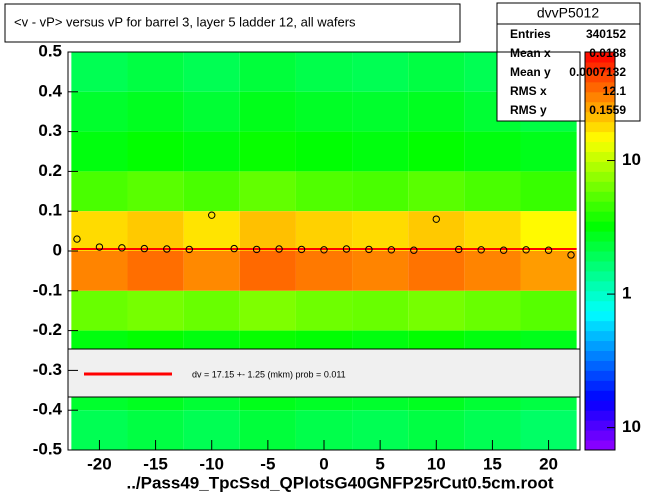 This screenshot has width=647, height=499. Describe the element at coordinates (48, 409) in the screenshot. I see `y-tick-label: -0.4` at that location.